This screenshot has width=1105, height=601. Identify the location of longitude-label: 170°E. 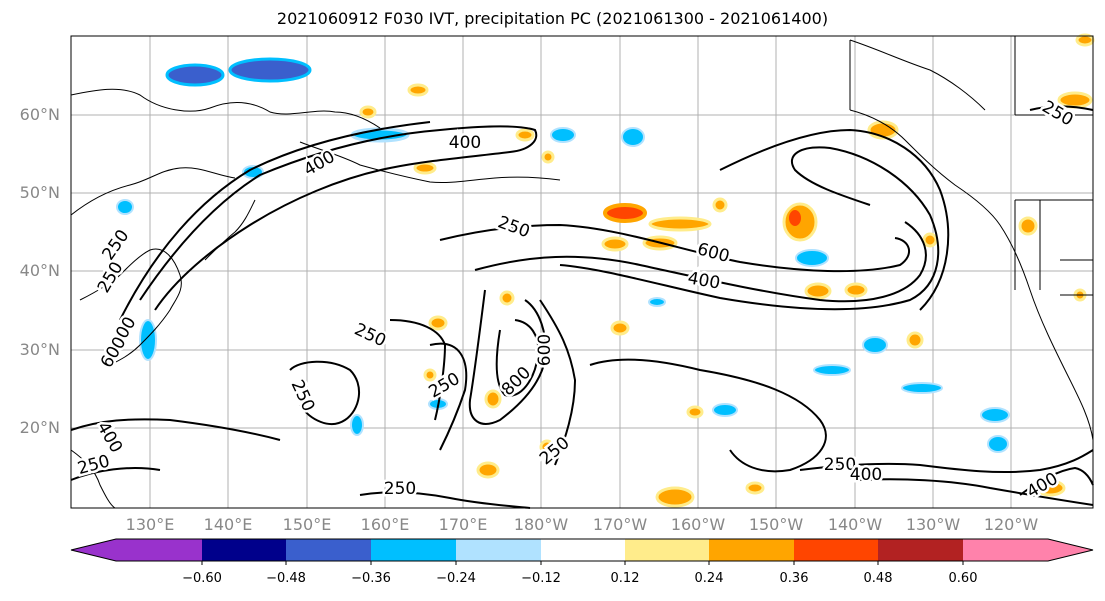
(463, 524).